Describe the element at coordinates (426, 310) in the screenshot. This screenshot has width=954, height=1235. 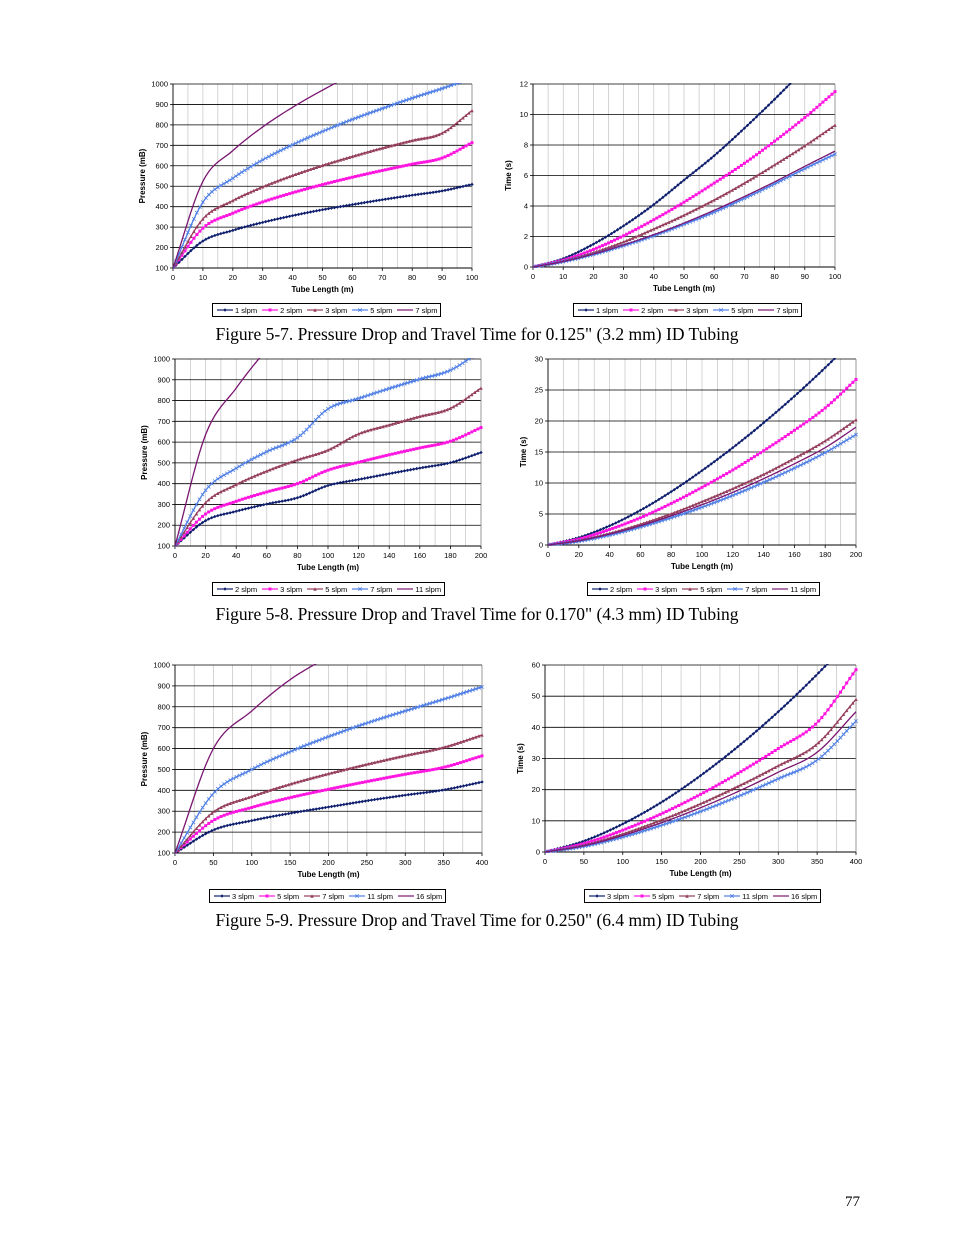
I see `legend-label: 7 slpm` at that location.